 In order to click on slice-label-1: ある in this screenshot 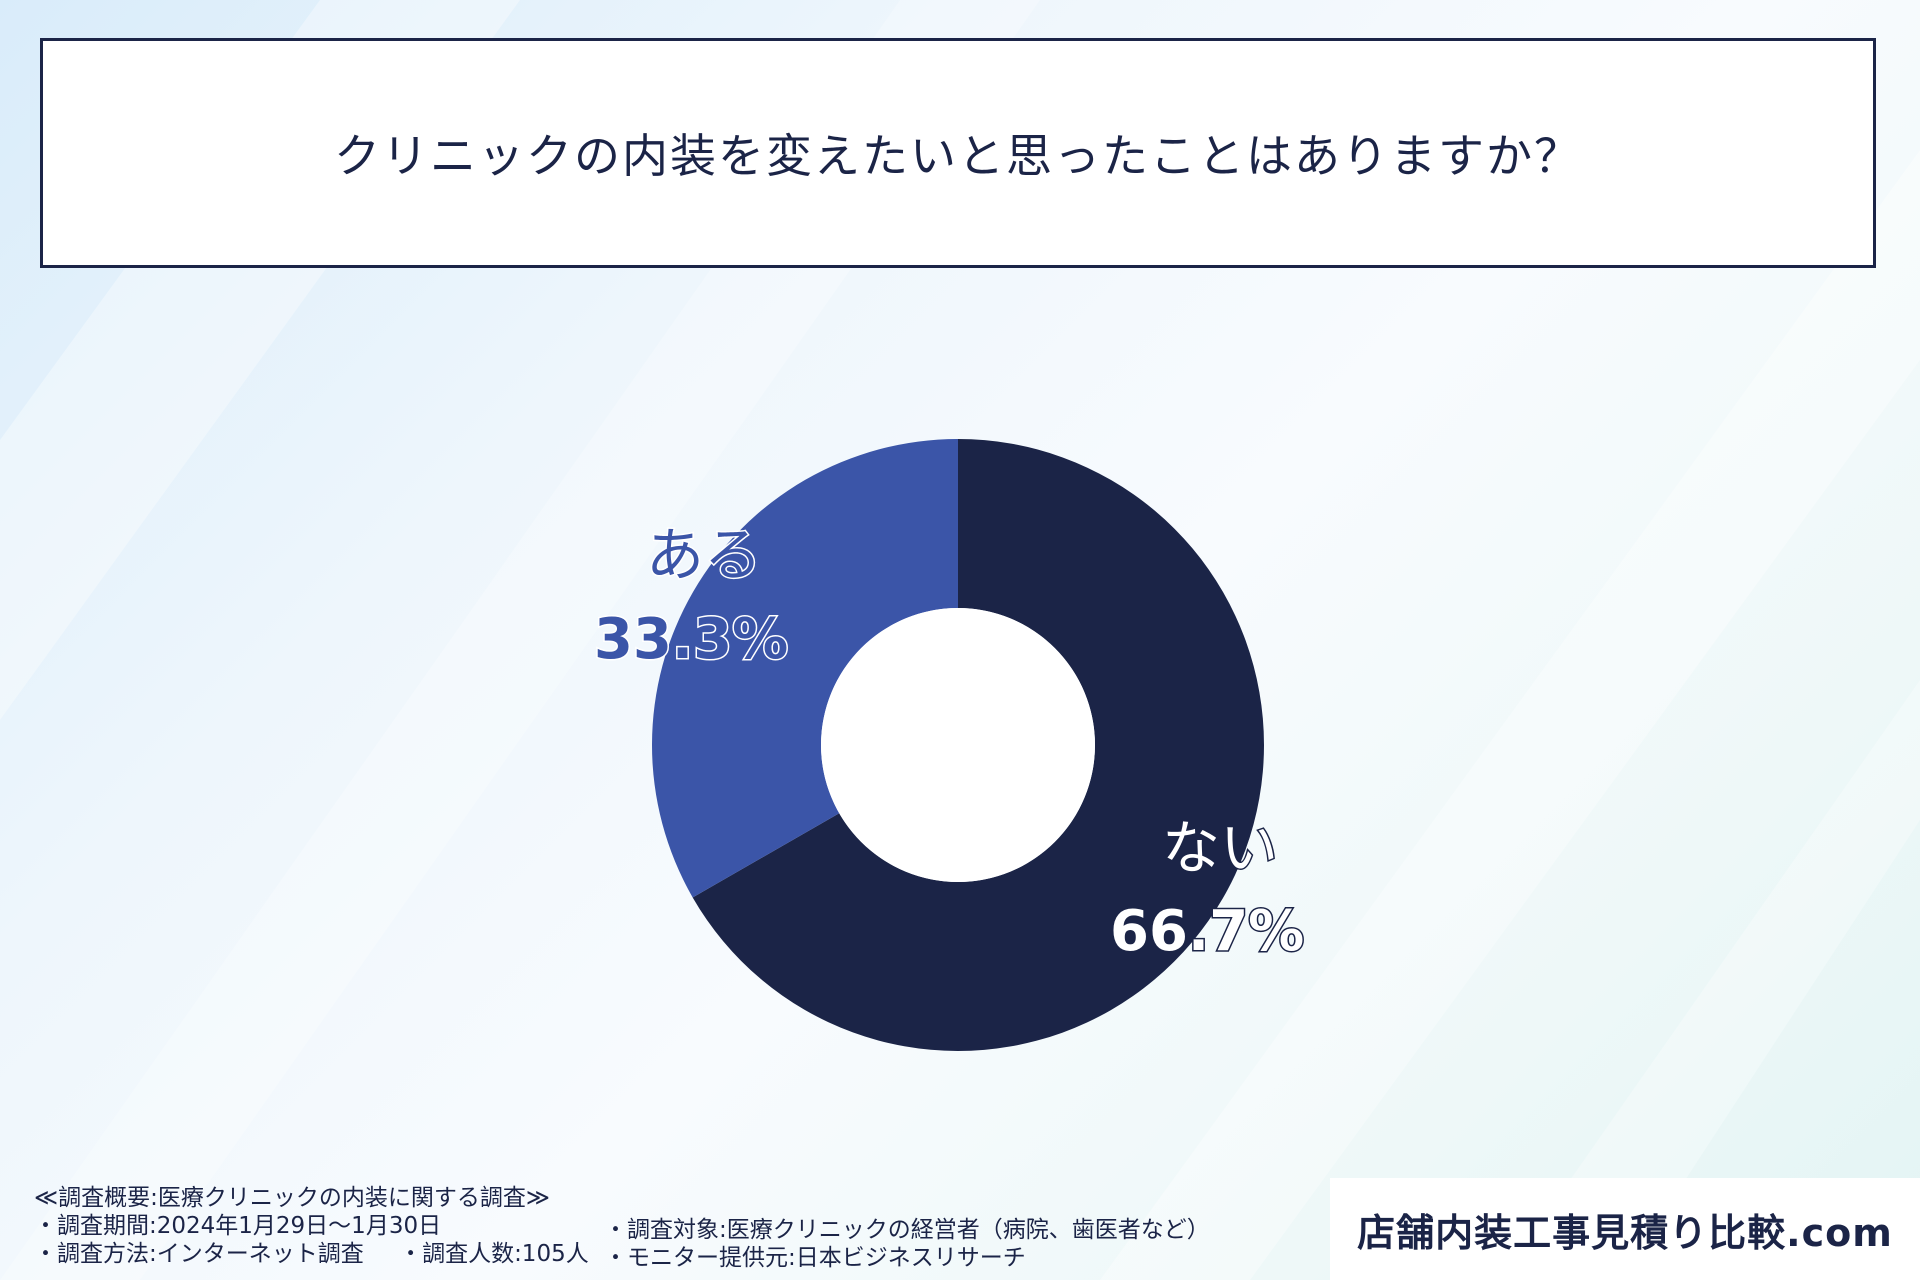, I will do `click(704, 555)`.